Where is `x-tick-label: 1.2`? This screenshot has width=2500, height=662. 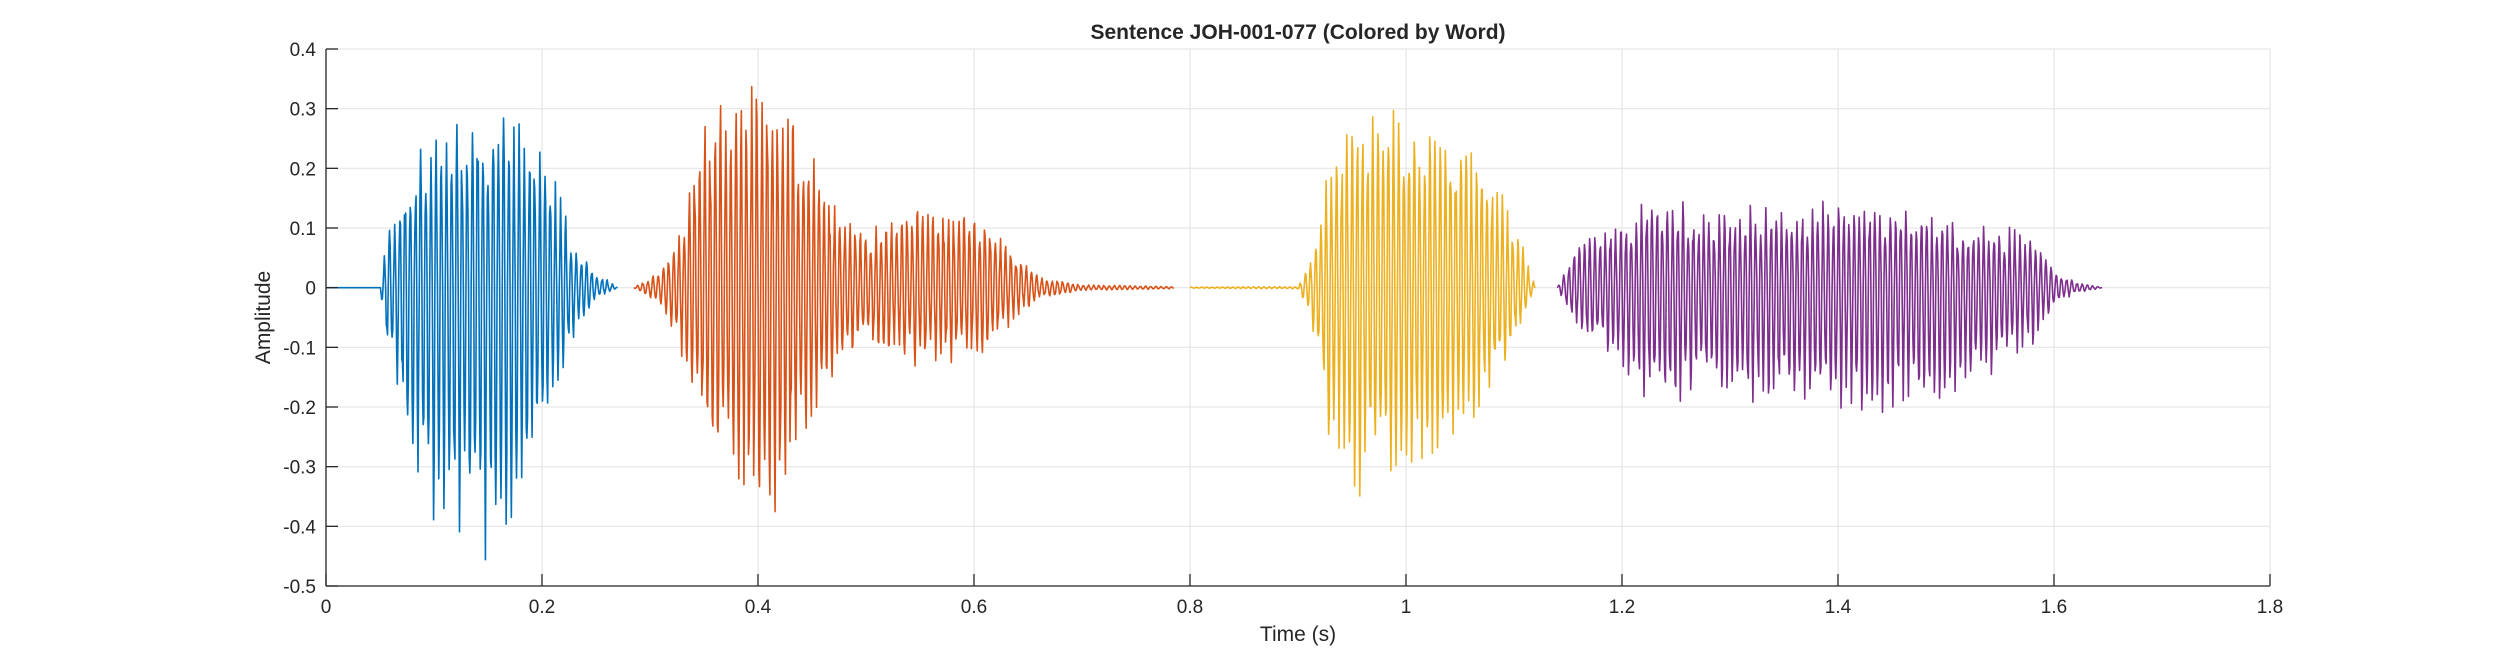 x-tick-label: 1.2 is located at coordinates (1622, 607).